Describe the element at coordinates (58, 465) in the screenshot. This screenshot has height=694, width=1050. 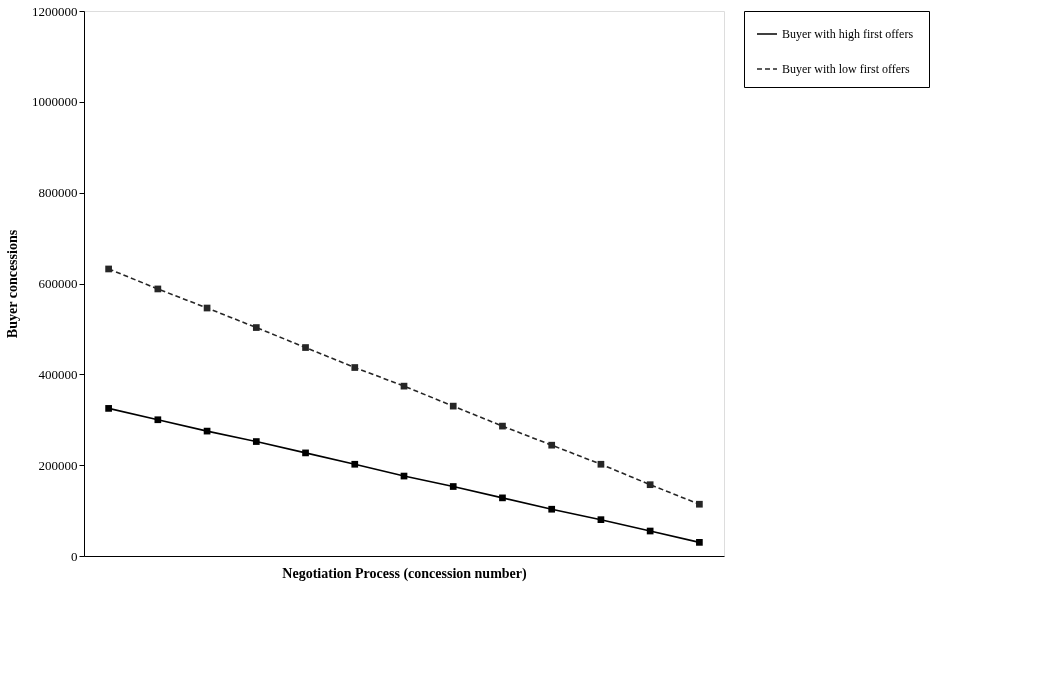
I see `y-tick-label: 200000` at that location.